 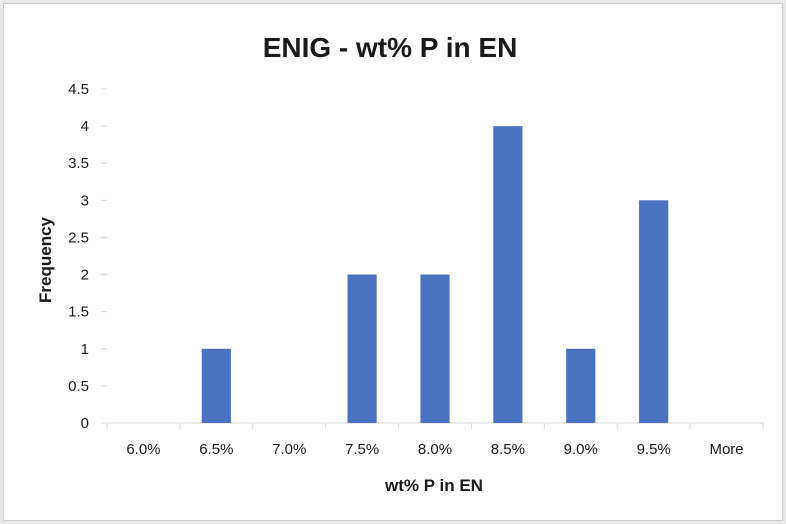 I want to click on y-axis: 0 0.5 1 1.5 2 2.5 3 3.5 4 4.5, so click(x=87, y=256).